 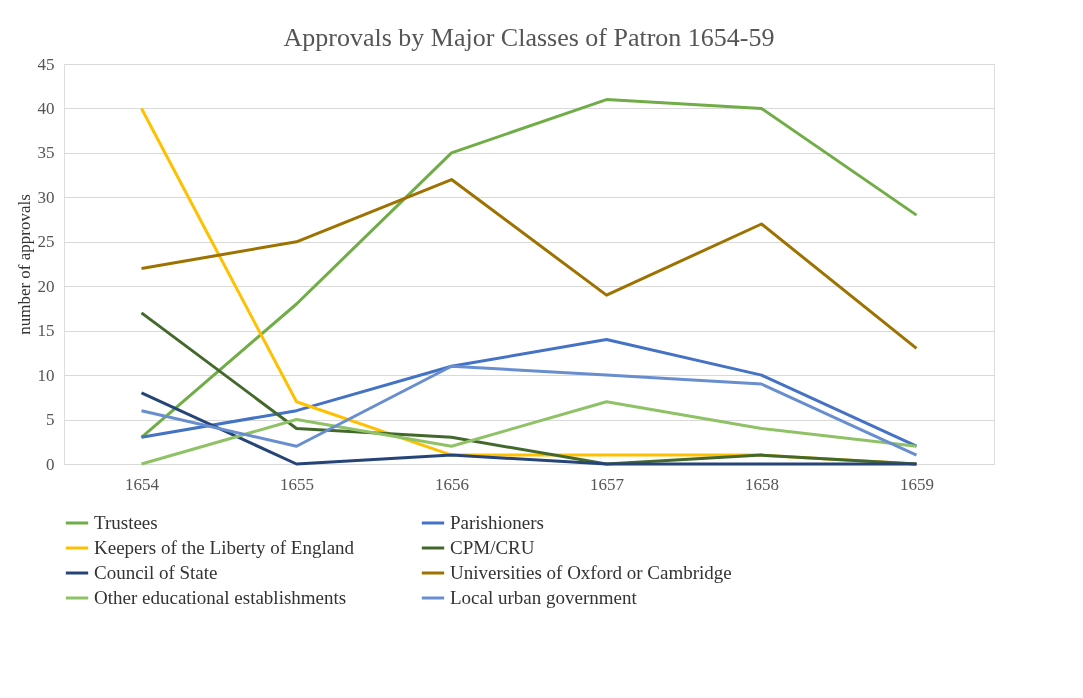 I want to click on legend-label: CPM/CRU, so click(x=492, y=547).